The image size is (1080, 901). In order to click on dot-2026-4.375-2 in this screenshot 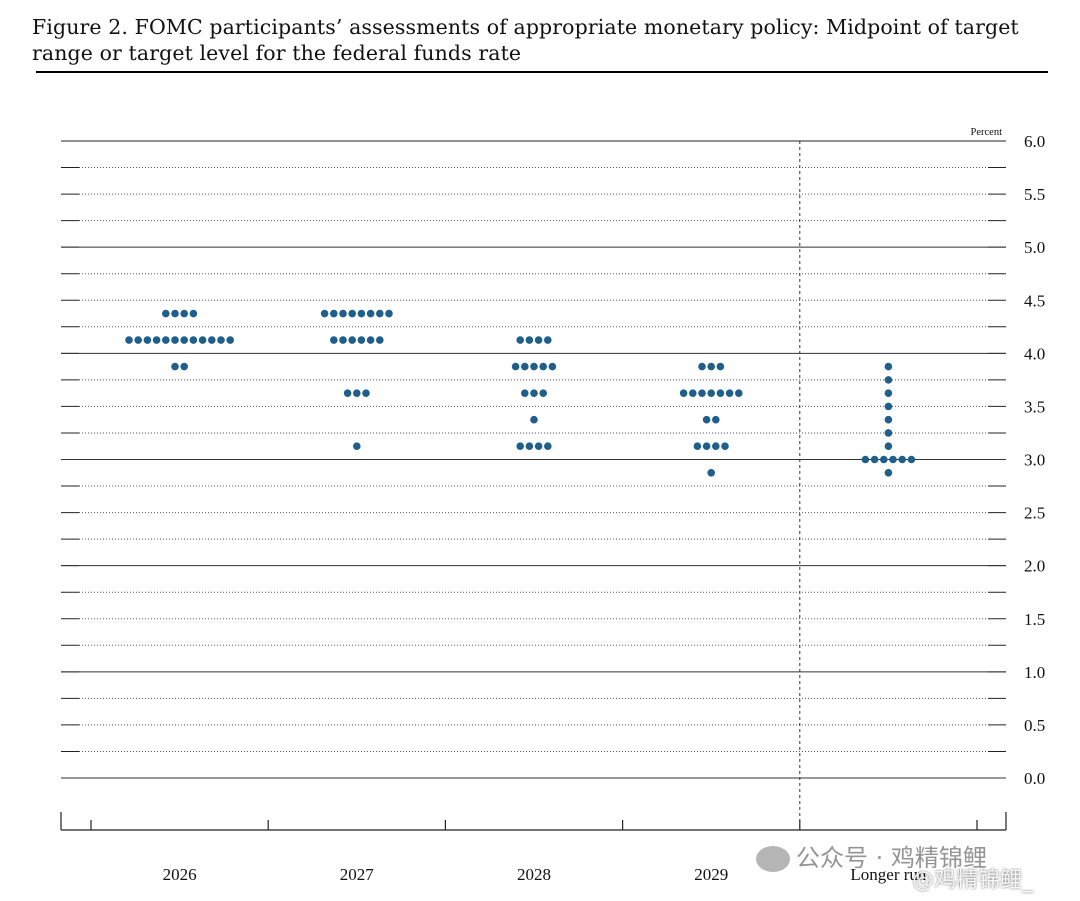, I will do `click(184, 313)`.